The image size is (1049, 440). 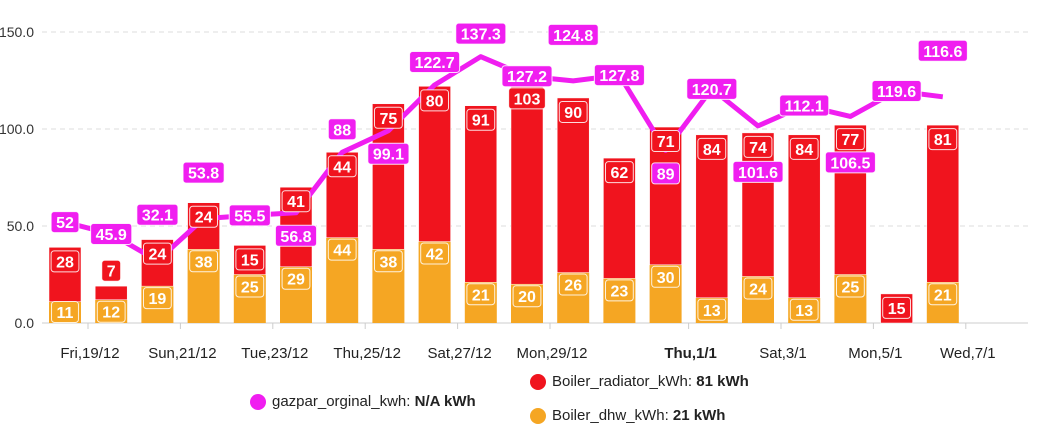 I want to click on x-tick-label: Tue,23/12, so click(x=274, y=353).